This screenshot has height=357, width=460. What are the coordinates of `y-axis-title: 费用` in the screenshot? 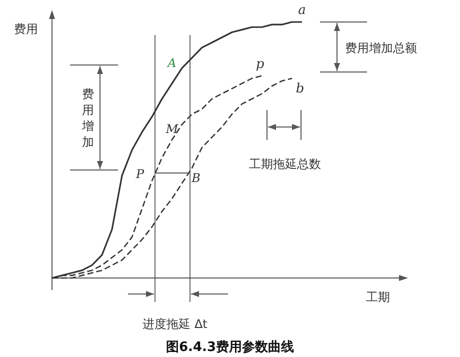 It's located at (26, 29).